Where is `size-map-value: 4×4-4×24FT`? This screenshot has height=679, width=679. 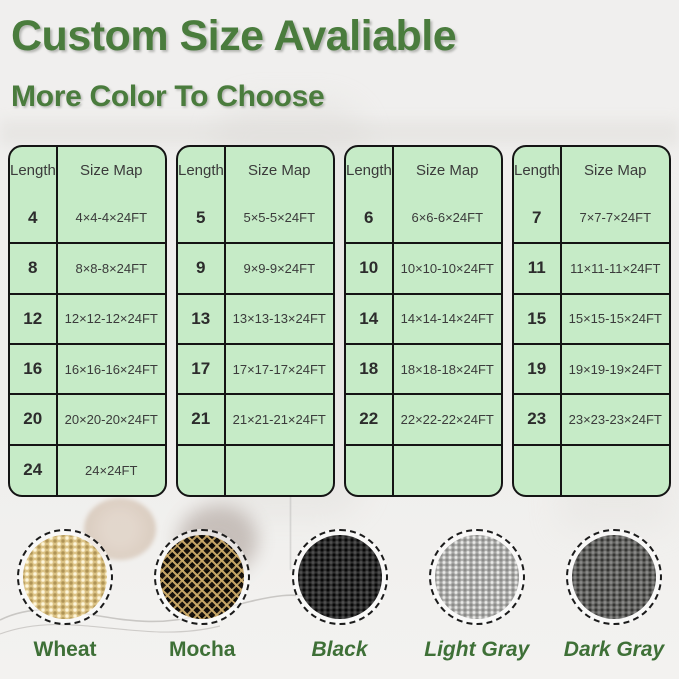
size-map-value: 4×4-4×24FT is located at coordinates (110, 218).